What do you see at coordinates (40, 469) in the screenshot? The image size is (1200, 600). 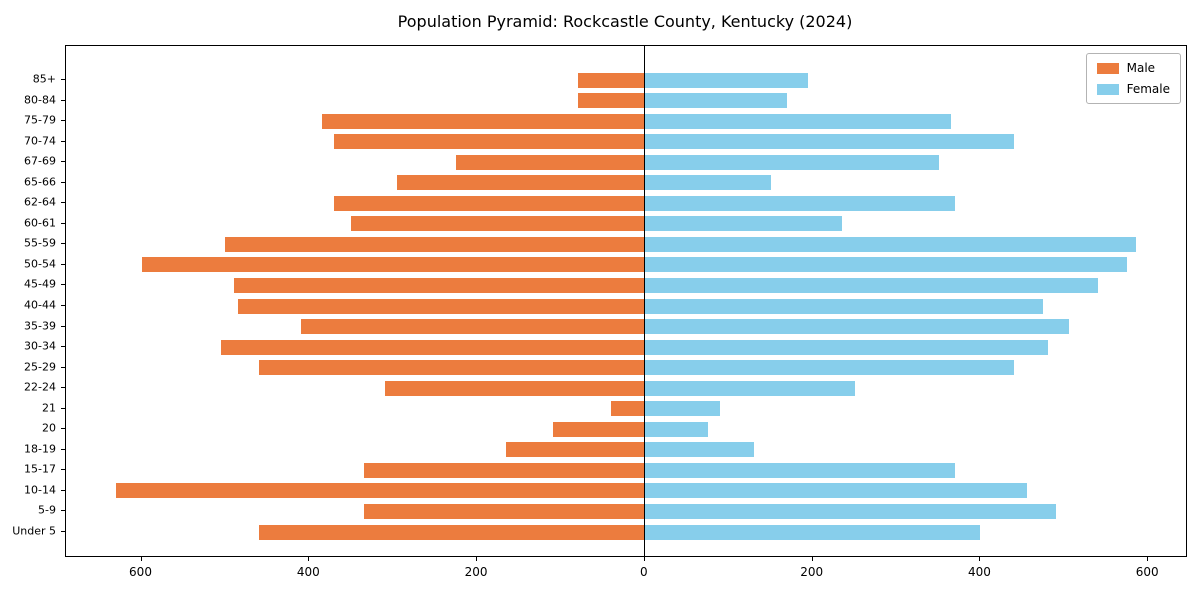 I see `y-tick-label-15-17: 15-17` at bounding box center [40, 469].